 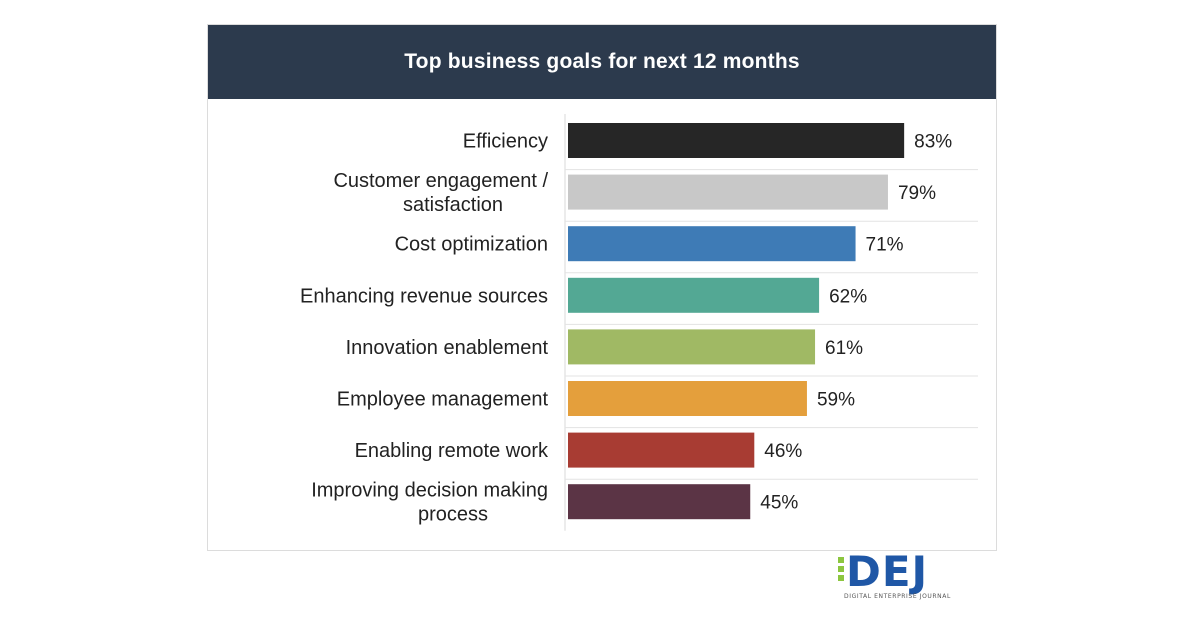 What do you see at coordinates (440, 193) in the screenshot?
I see `category-label: Customer engagement / satisfaction` at bounding box center [440, 193].